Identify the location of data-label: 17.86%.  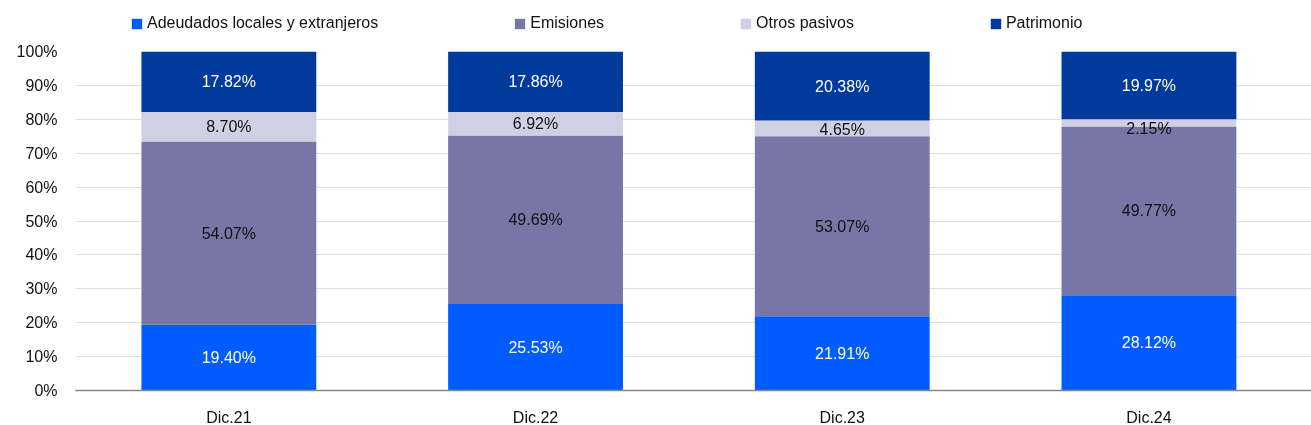
(535, 82).